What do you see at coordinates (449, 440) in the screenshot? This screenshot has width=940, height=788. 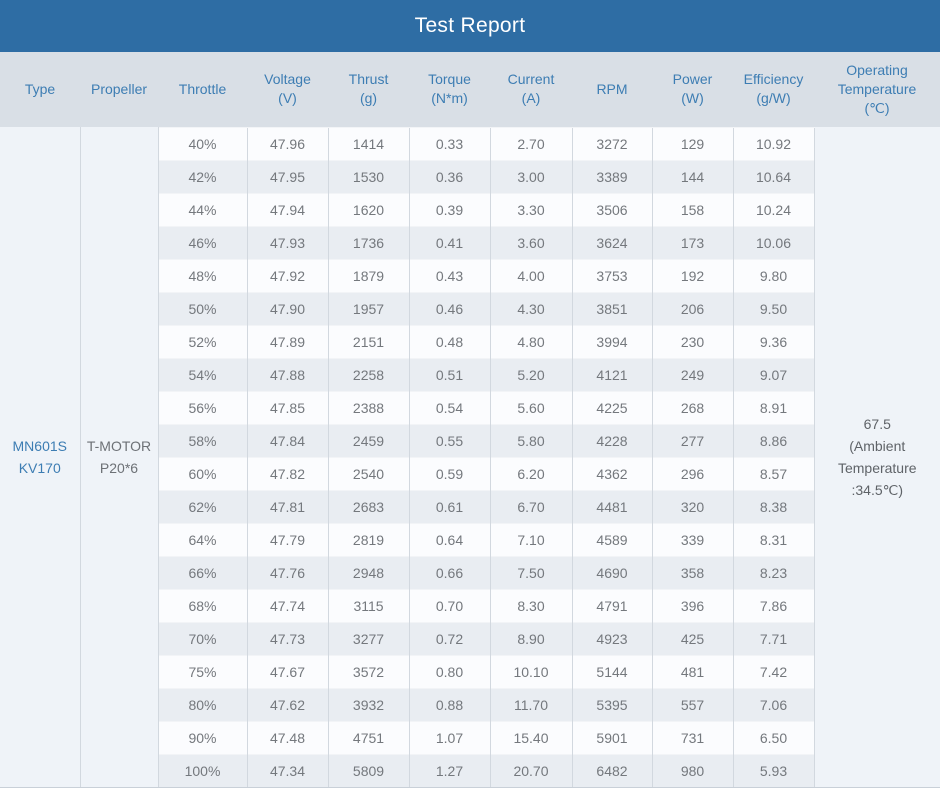 I see `torque-cell: 0.55` at bounding box center [449, 440].